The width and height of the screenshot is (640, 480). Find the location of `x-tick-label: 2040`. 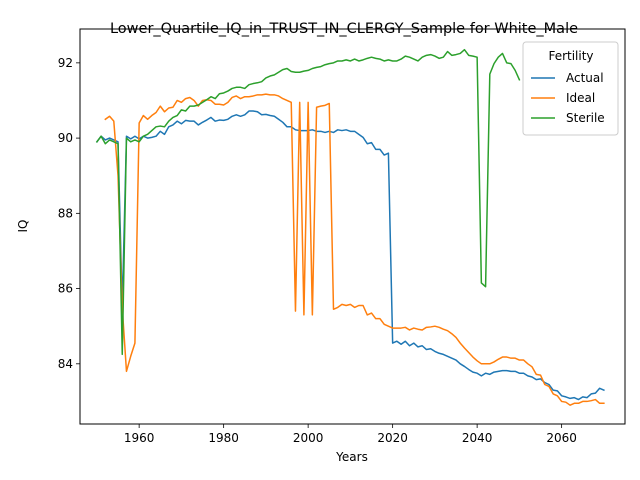

x-tick-label: 2040 is located at coordinates (477, 438).